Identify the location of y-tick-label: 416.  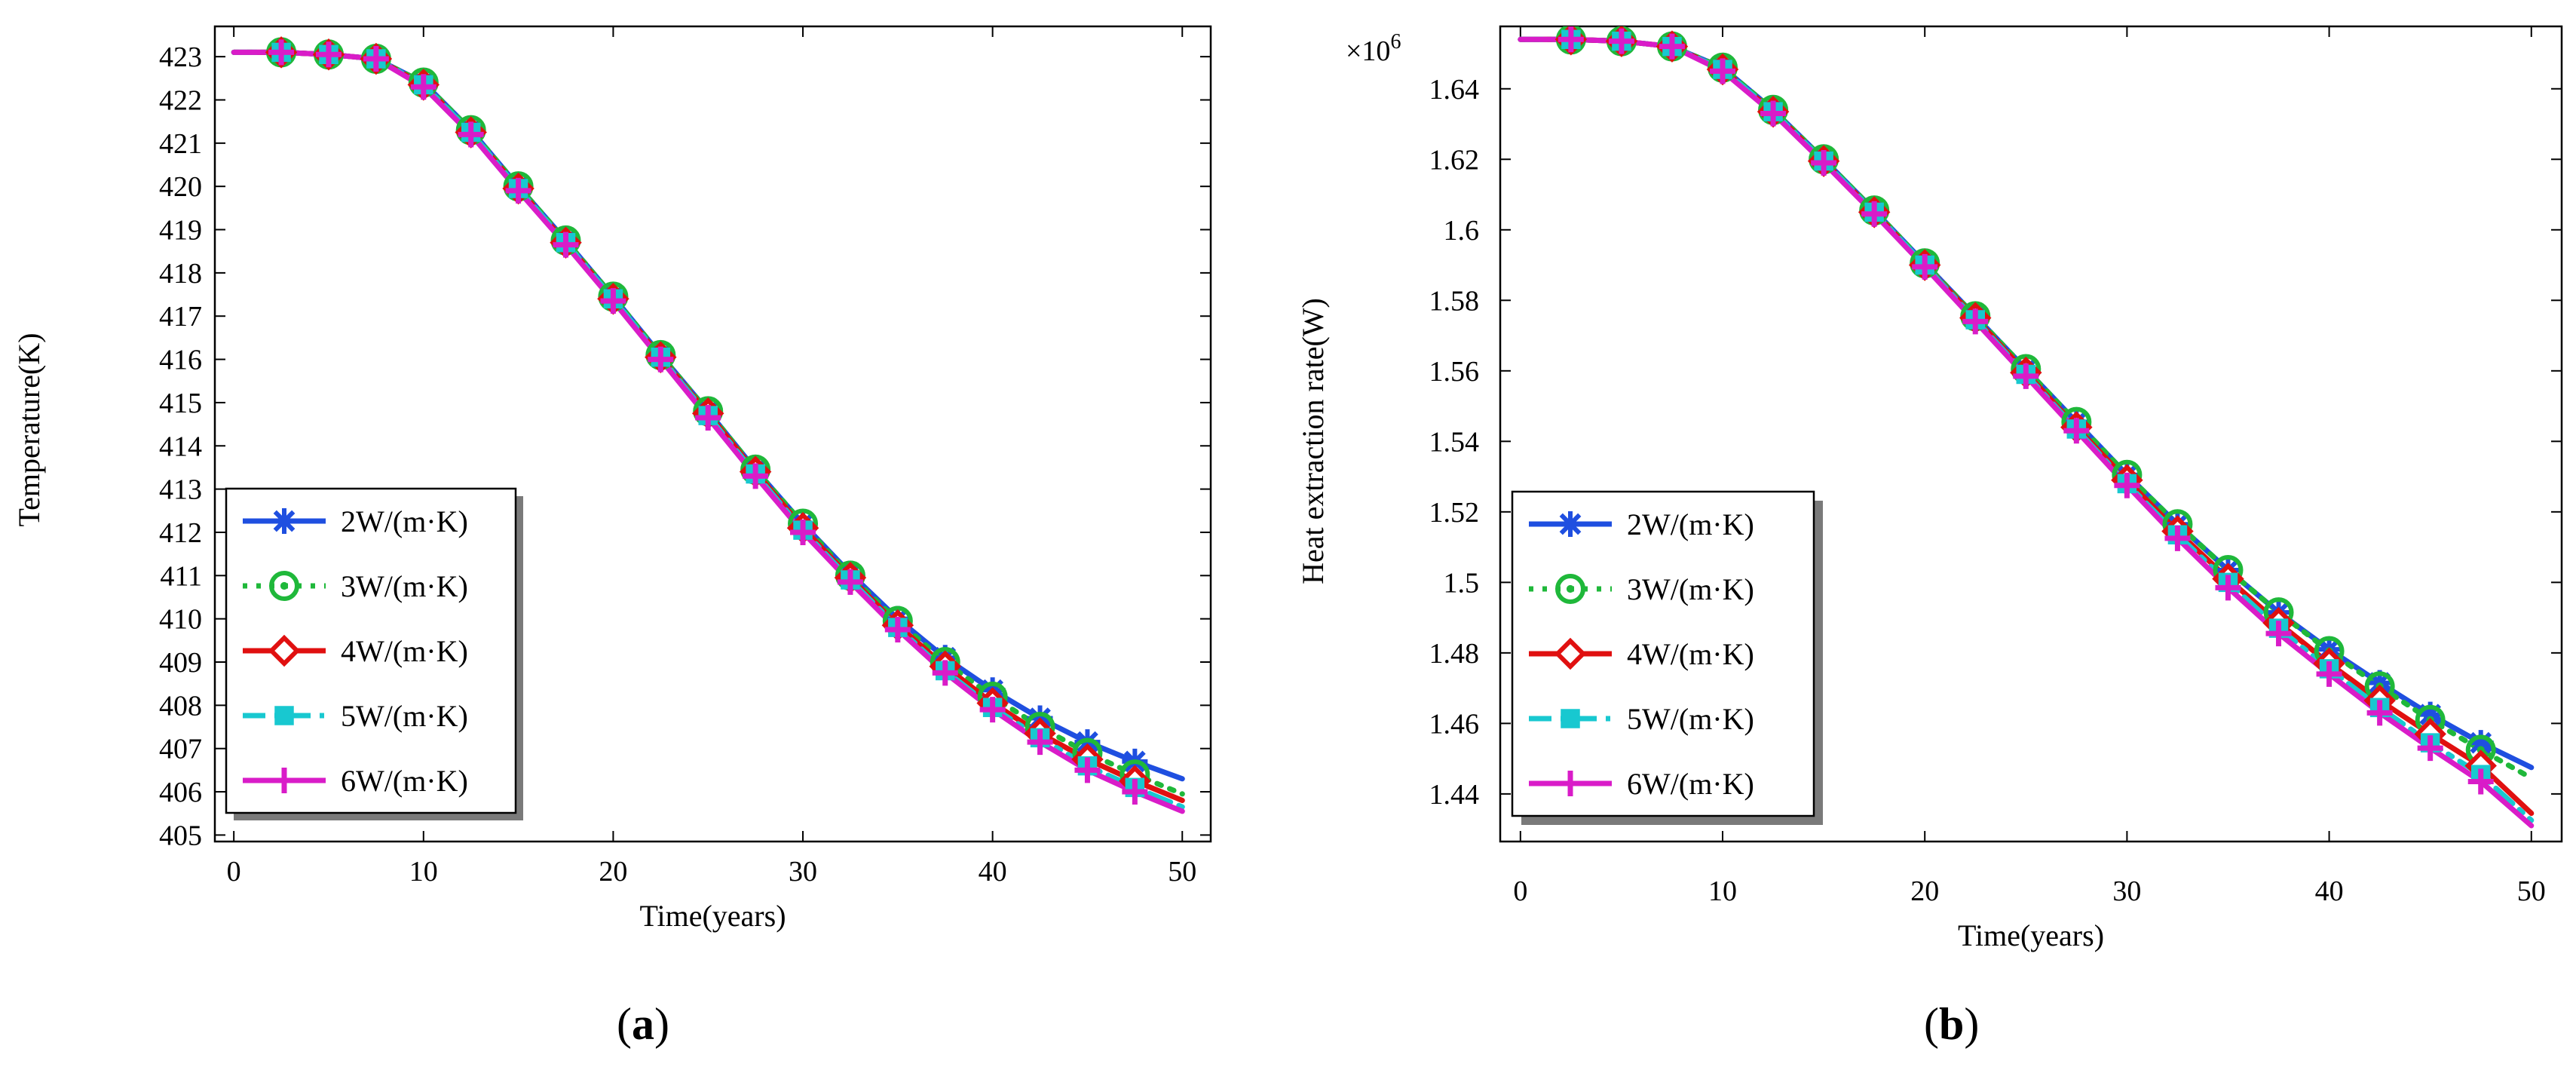
(180, 360).